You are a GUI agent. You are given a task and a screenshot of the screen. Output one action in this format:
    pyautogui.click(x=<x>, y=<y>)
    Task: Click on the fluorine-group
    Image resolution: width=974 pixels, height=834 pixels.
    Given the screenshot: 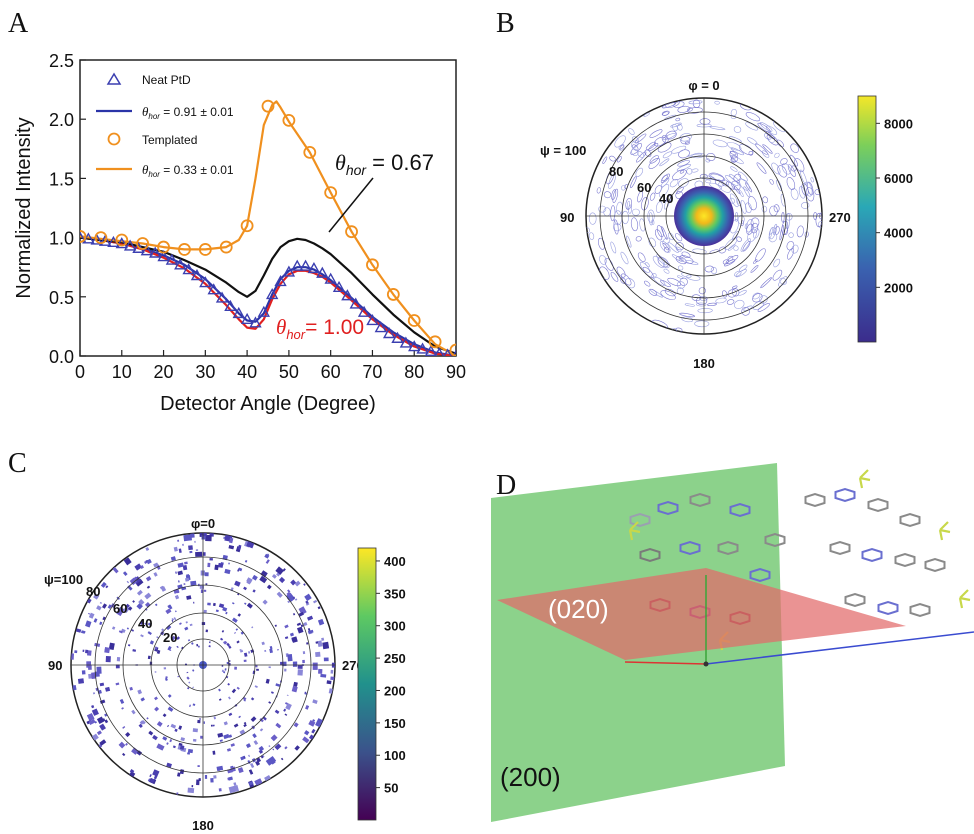 What is the action you would take?
    pyautogui.click(x=864, y=479)
    